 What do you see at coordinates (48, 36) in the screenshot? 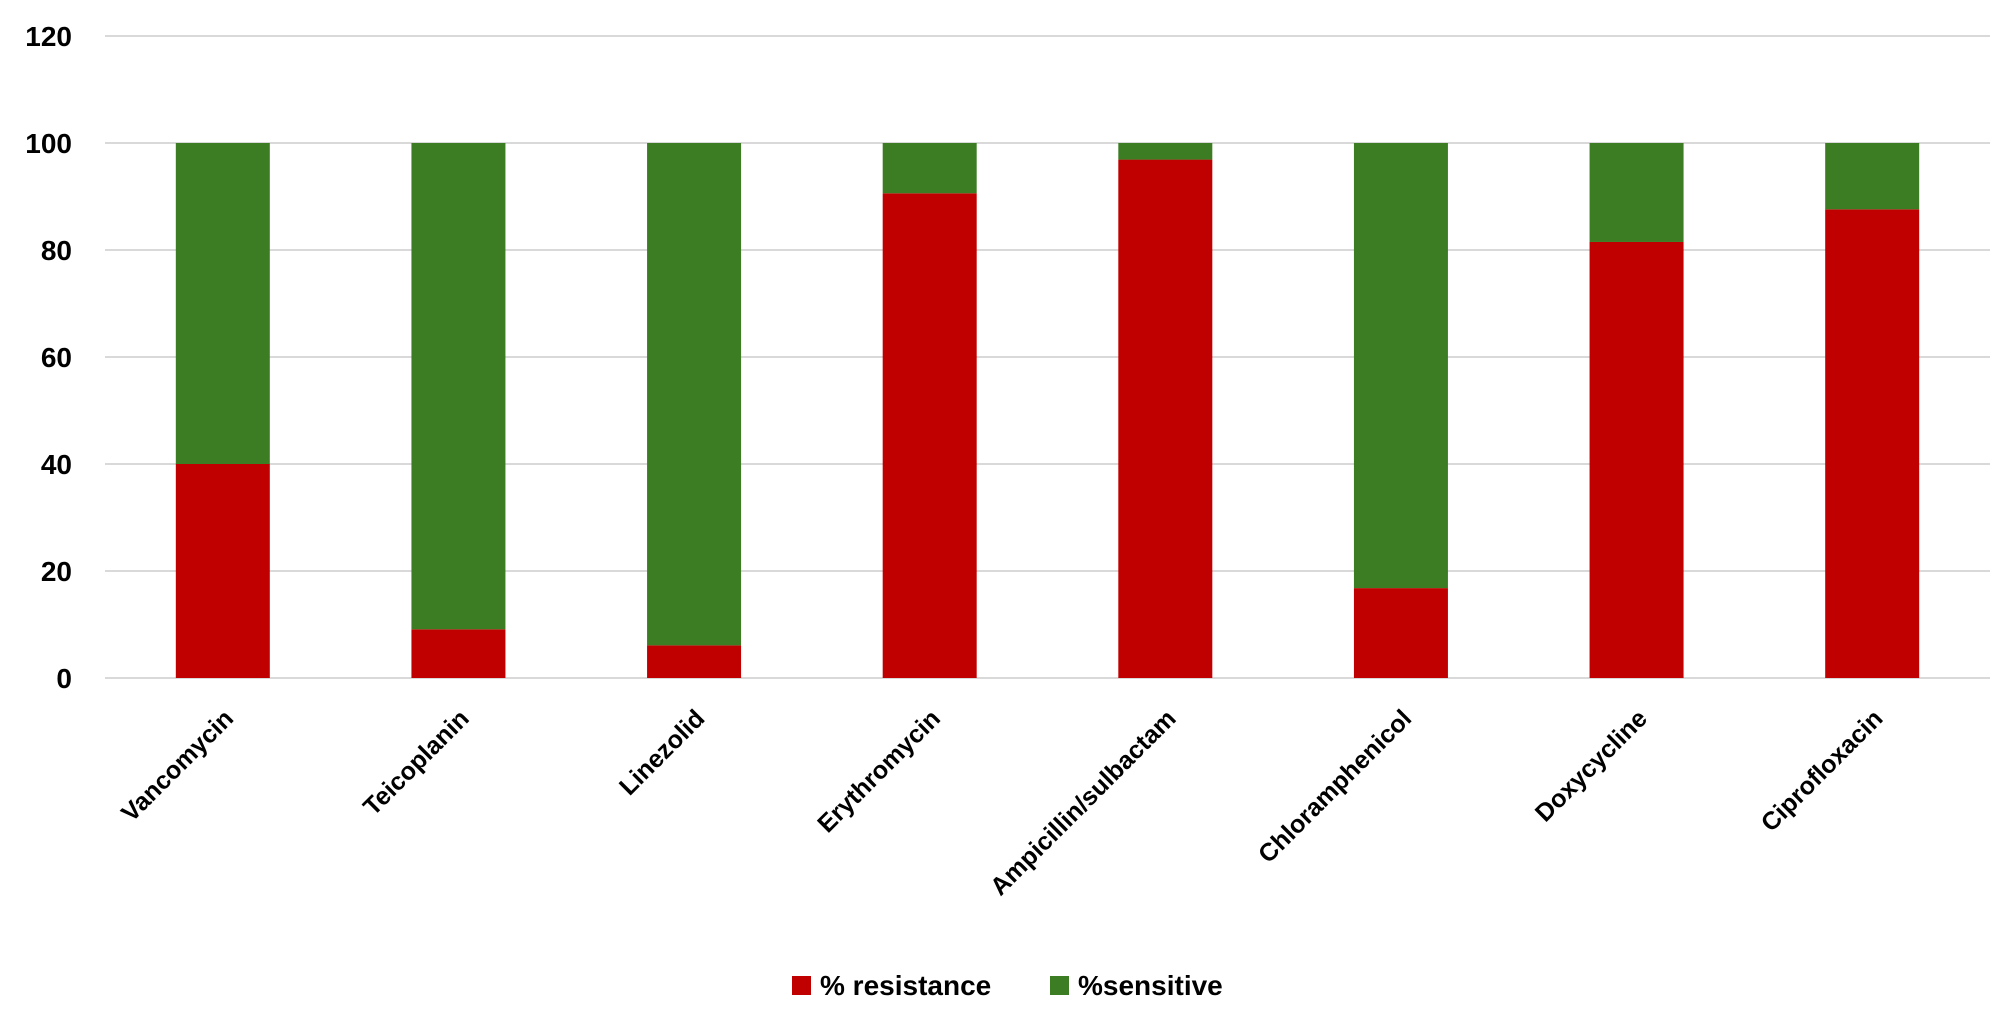
I see `y-tick-label: 120` at bounding box center [48, 36].